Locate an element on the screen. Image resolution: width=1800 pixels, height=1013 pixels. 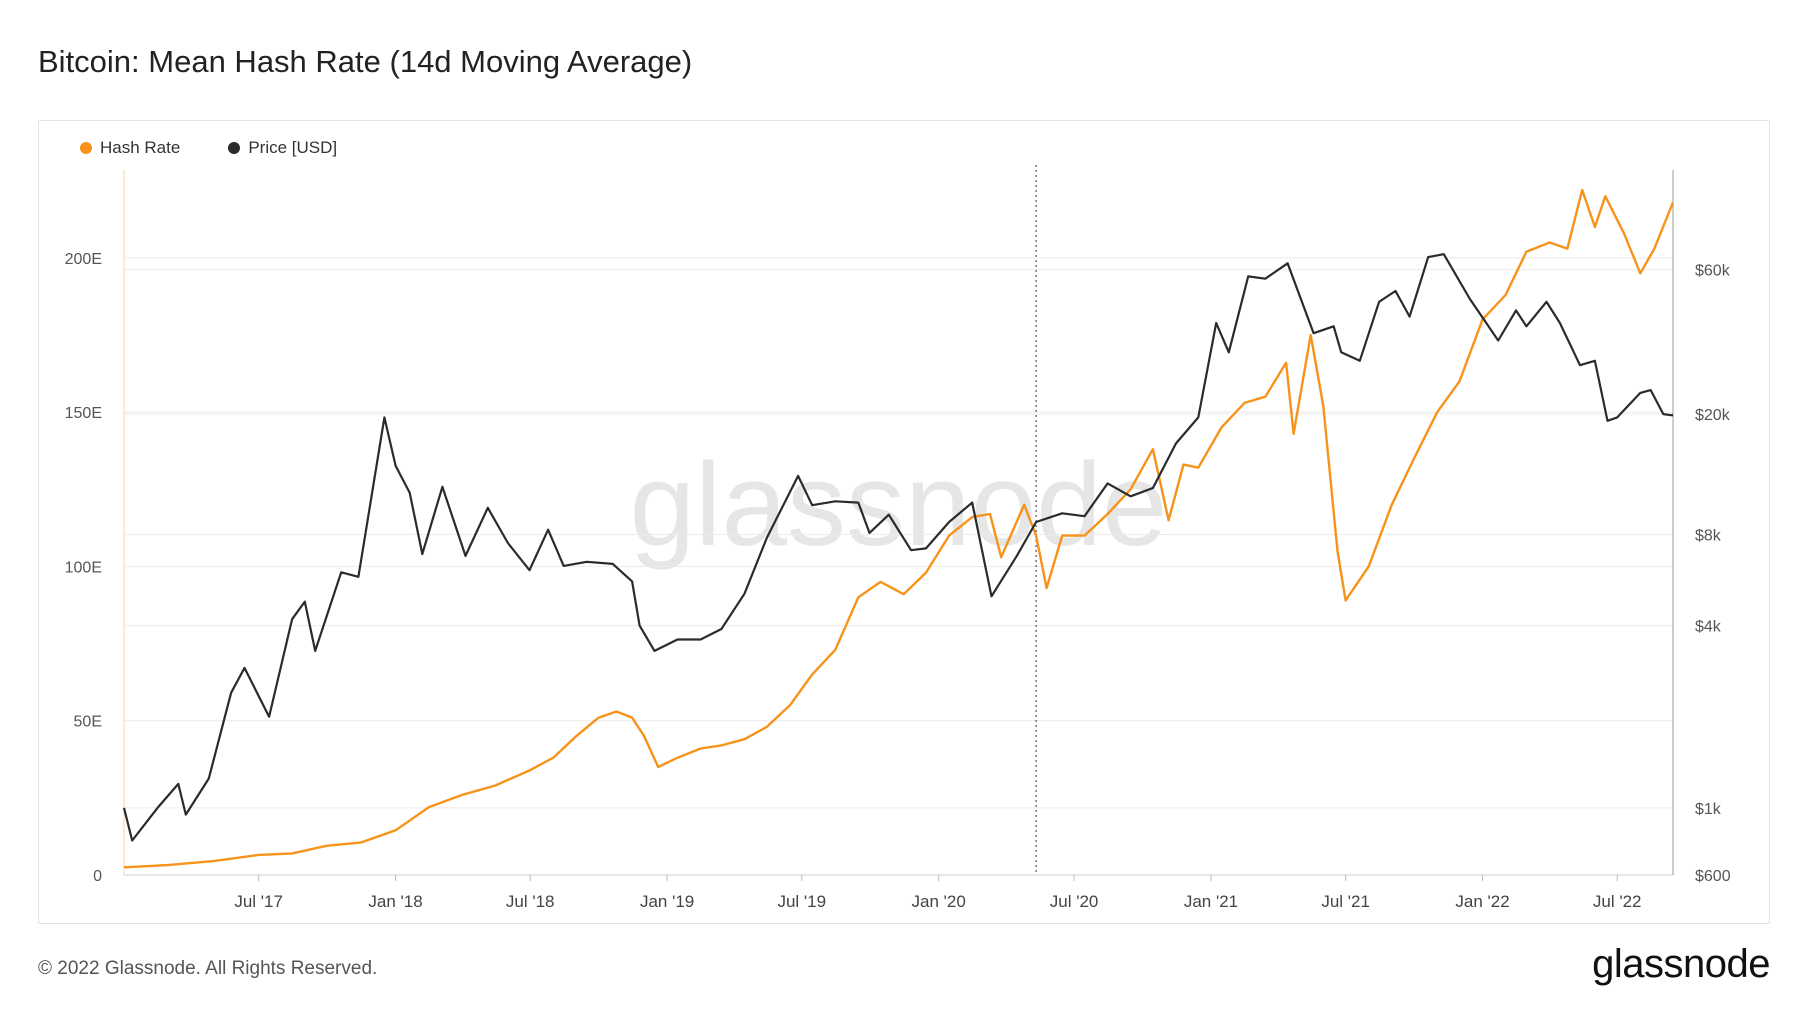
y-right-tick-label: $1k is located at coordinates (1708, 809).